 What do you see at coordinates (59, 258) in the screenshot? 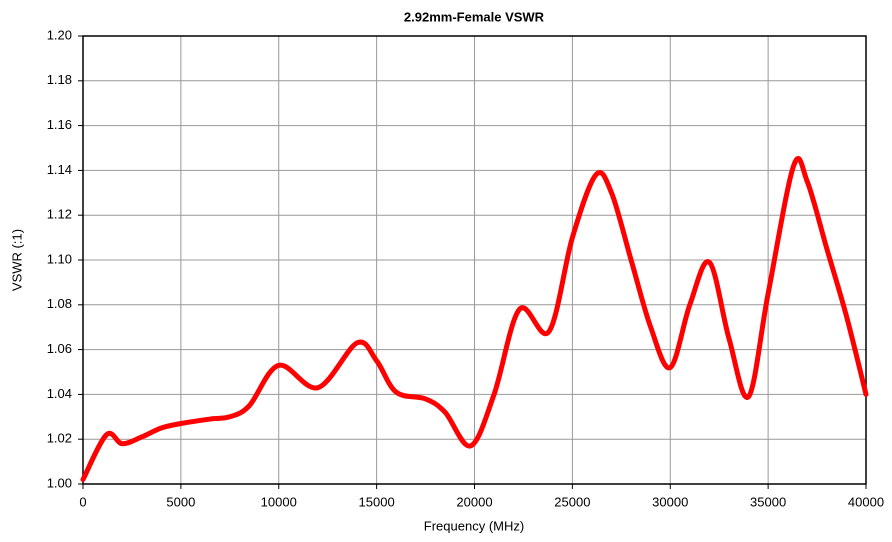
I see `y-tick-label: 1.10` at bounding box center [59, 258].